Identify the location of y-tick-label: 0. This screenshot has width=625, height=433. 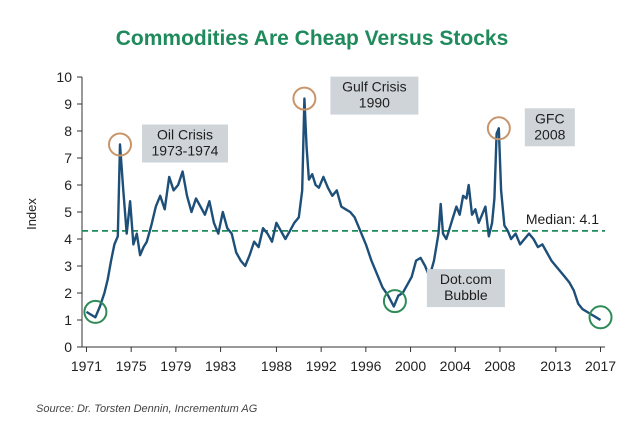
(68, 347).